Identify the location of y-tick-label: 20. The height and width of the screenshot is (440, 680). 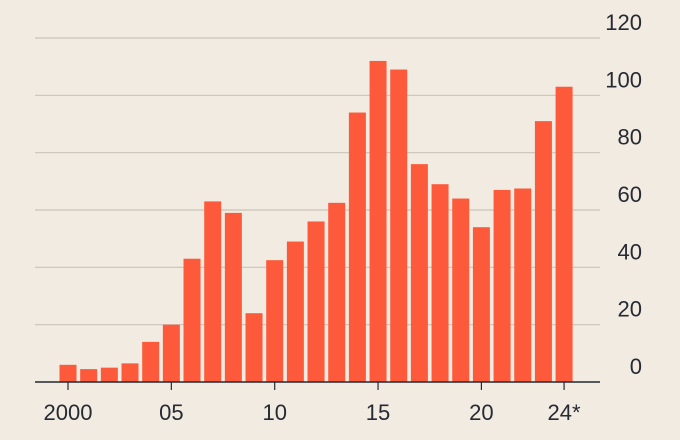
(630, 309).